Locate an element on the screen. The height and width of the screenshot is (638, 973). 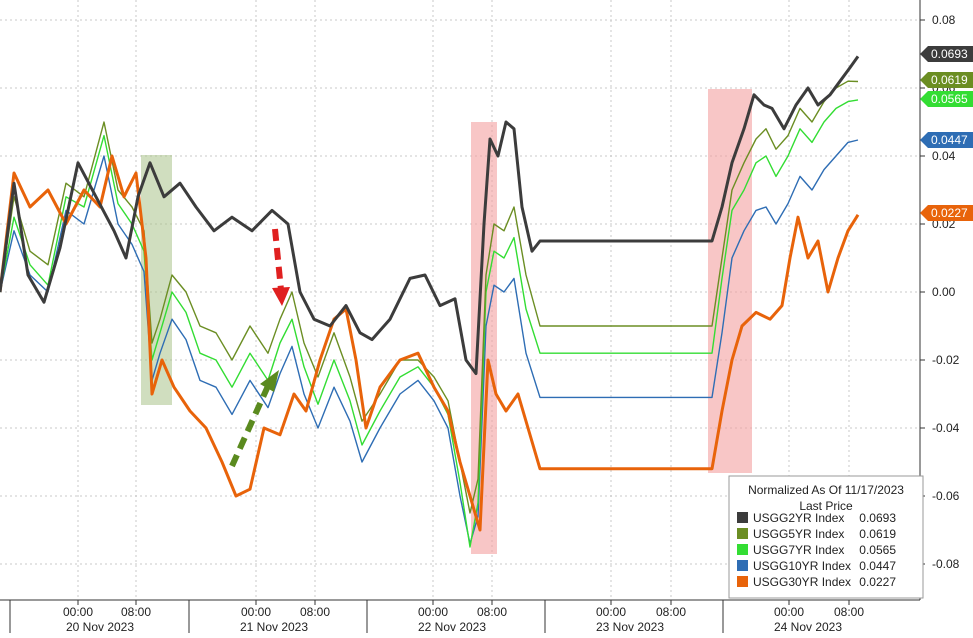
y-tick-label: -0.02 is located at coordinates (946, 360).